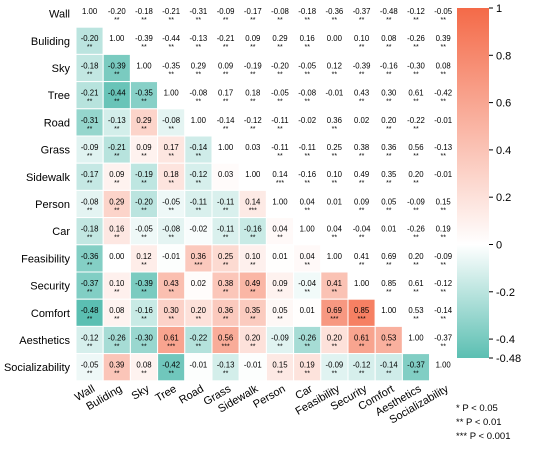  I want to click on cell-value: -0.31, so click(199, 11).